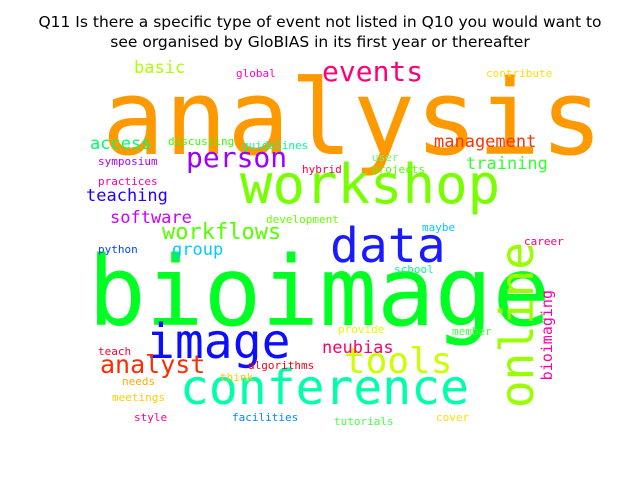  Describe the element at coordinates (302, 219) in the screenshot. I see `word-development: development` at that location.